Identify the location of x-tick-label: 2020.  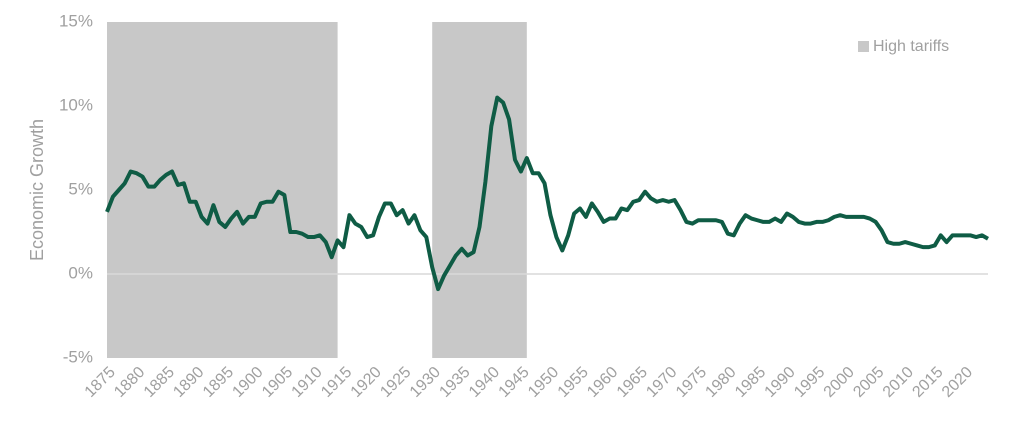
(957, 382).